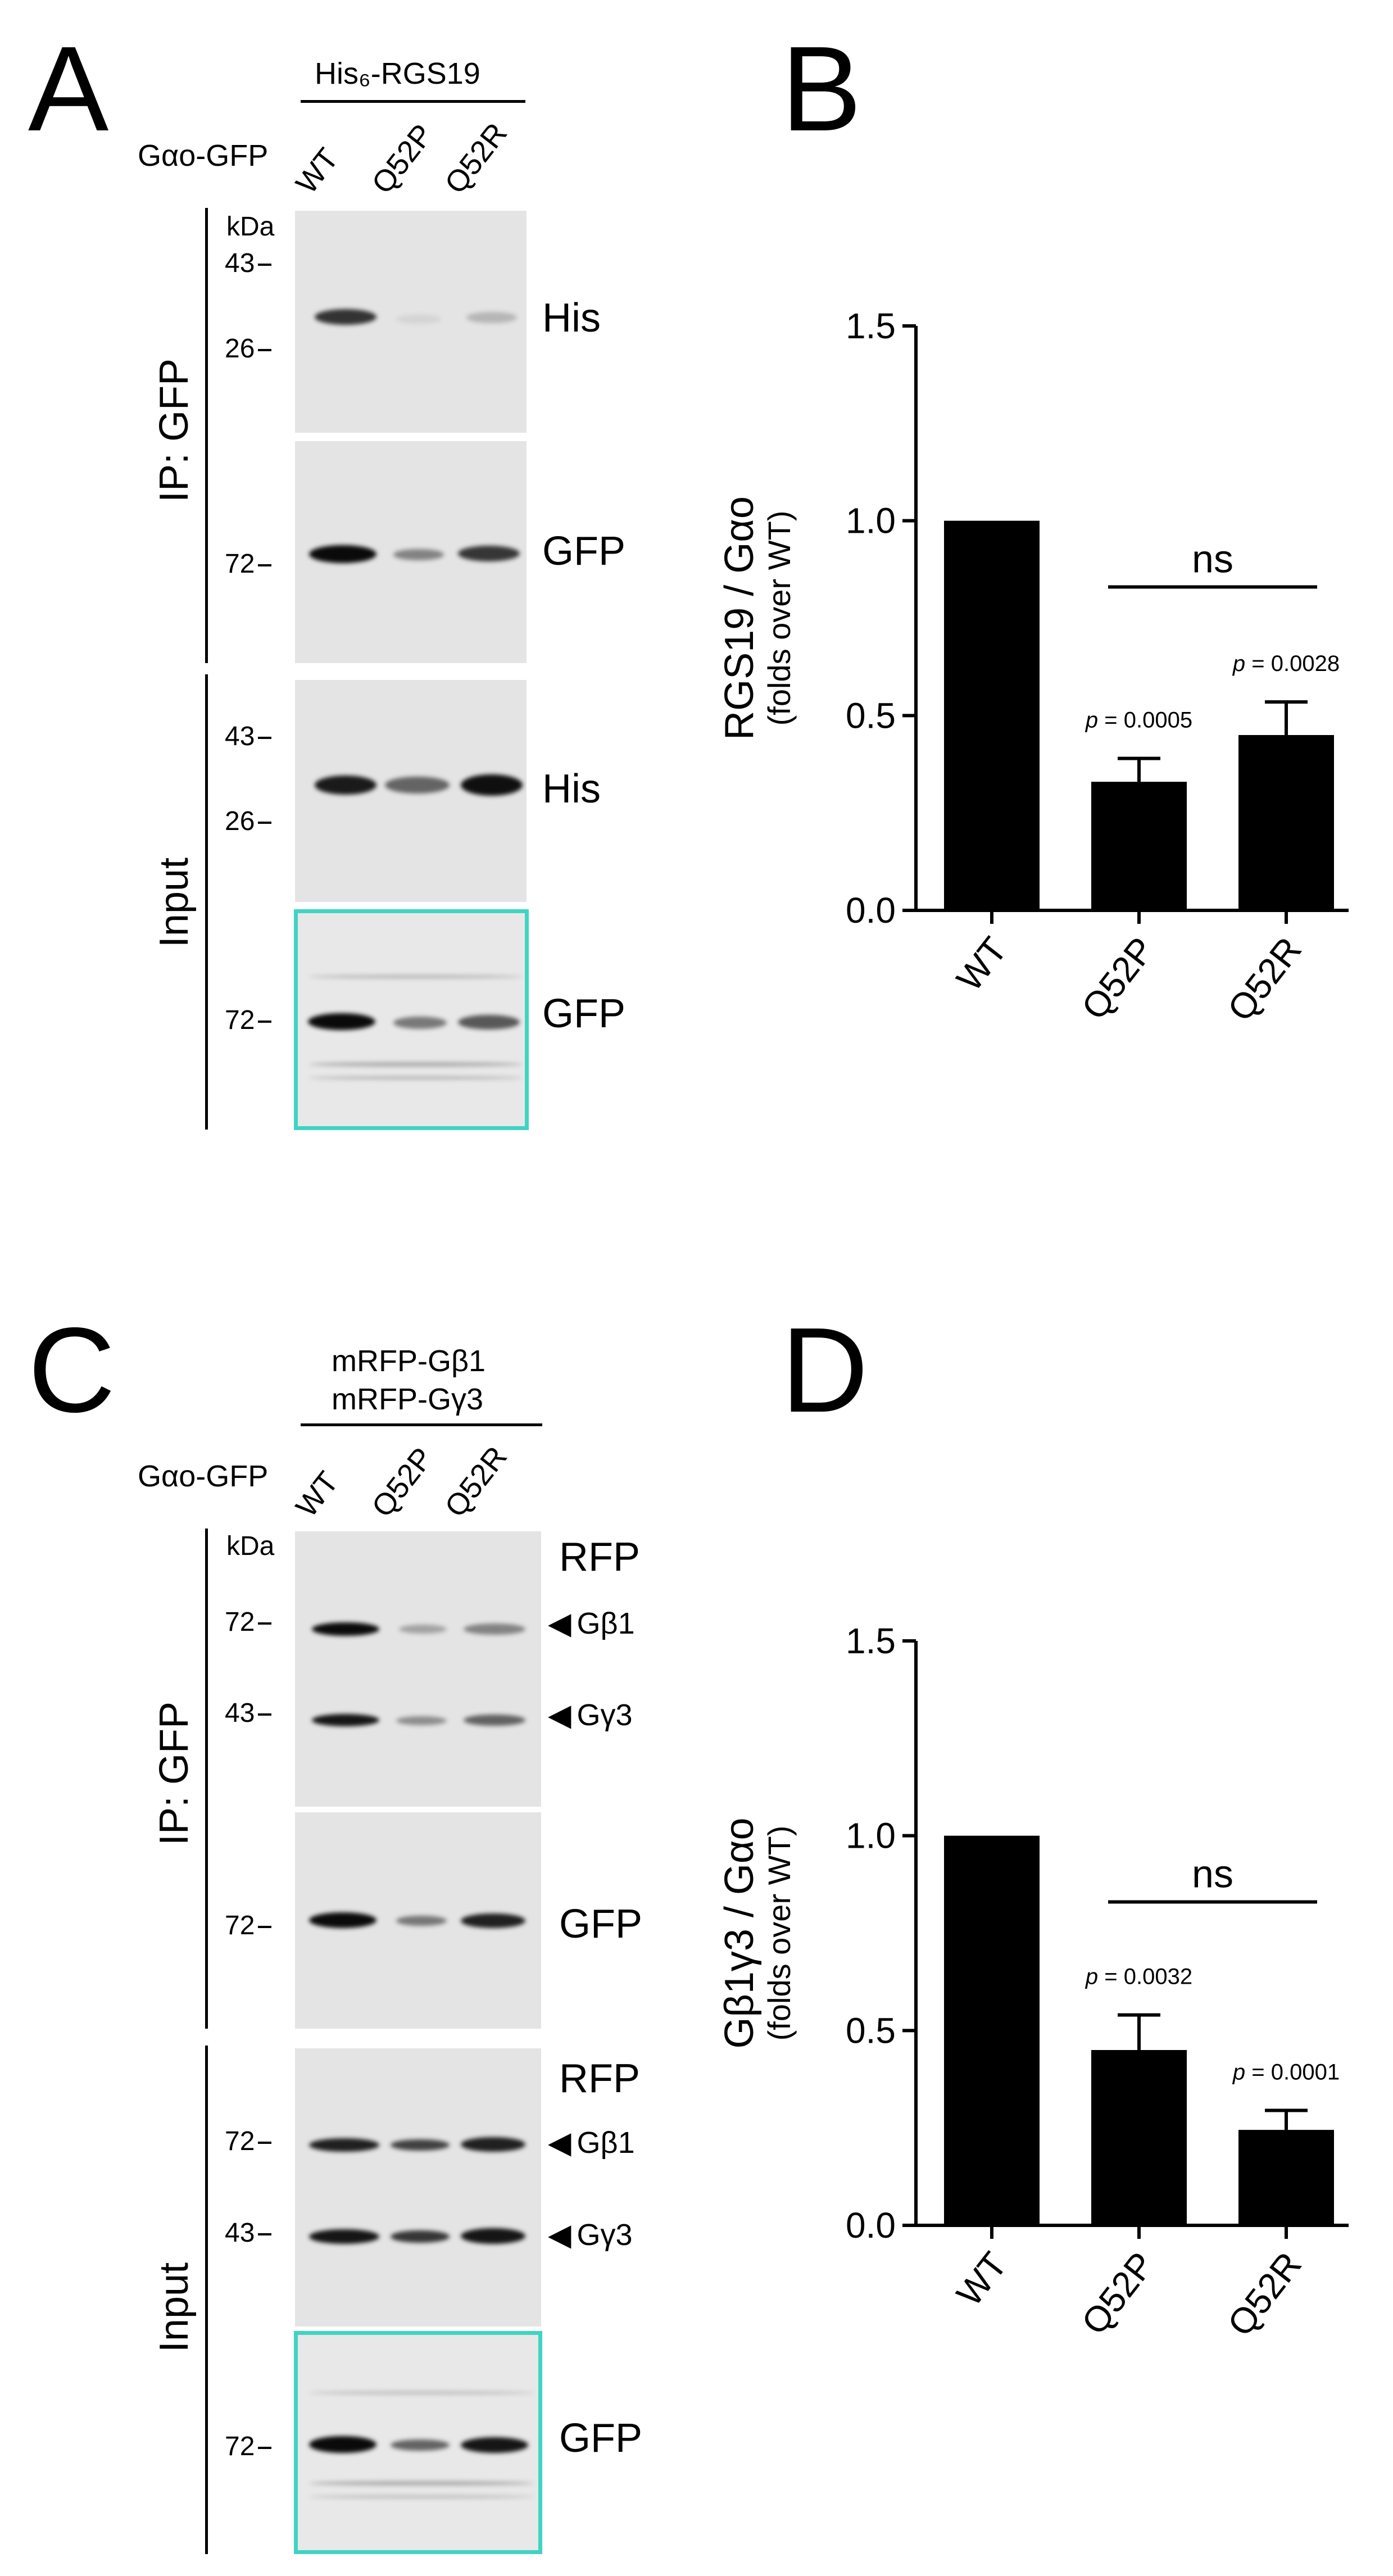  Describe the element at coordinates (1139, 1977) in the screenshot. I see `p-value-annotation: p = 0.0032` at that location.